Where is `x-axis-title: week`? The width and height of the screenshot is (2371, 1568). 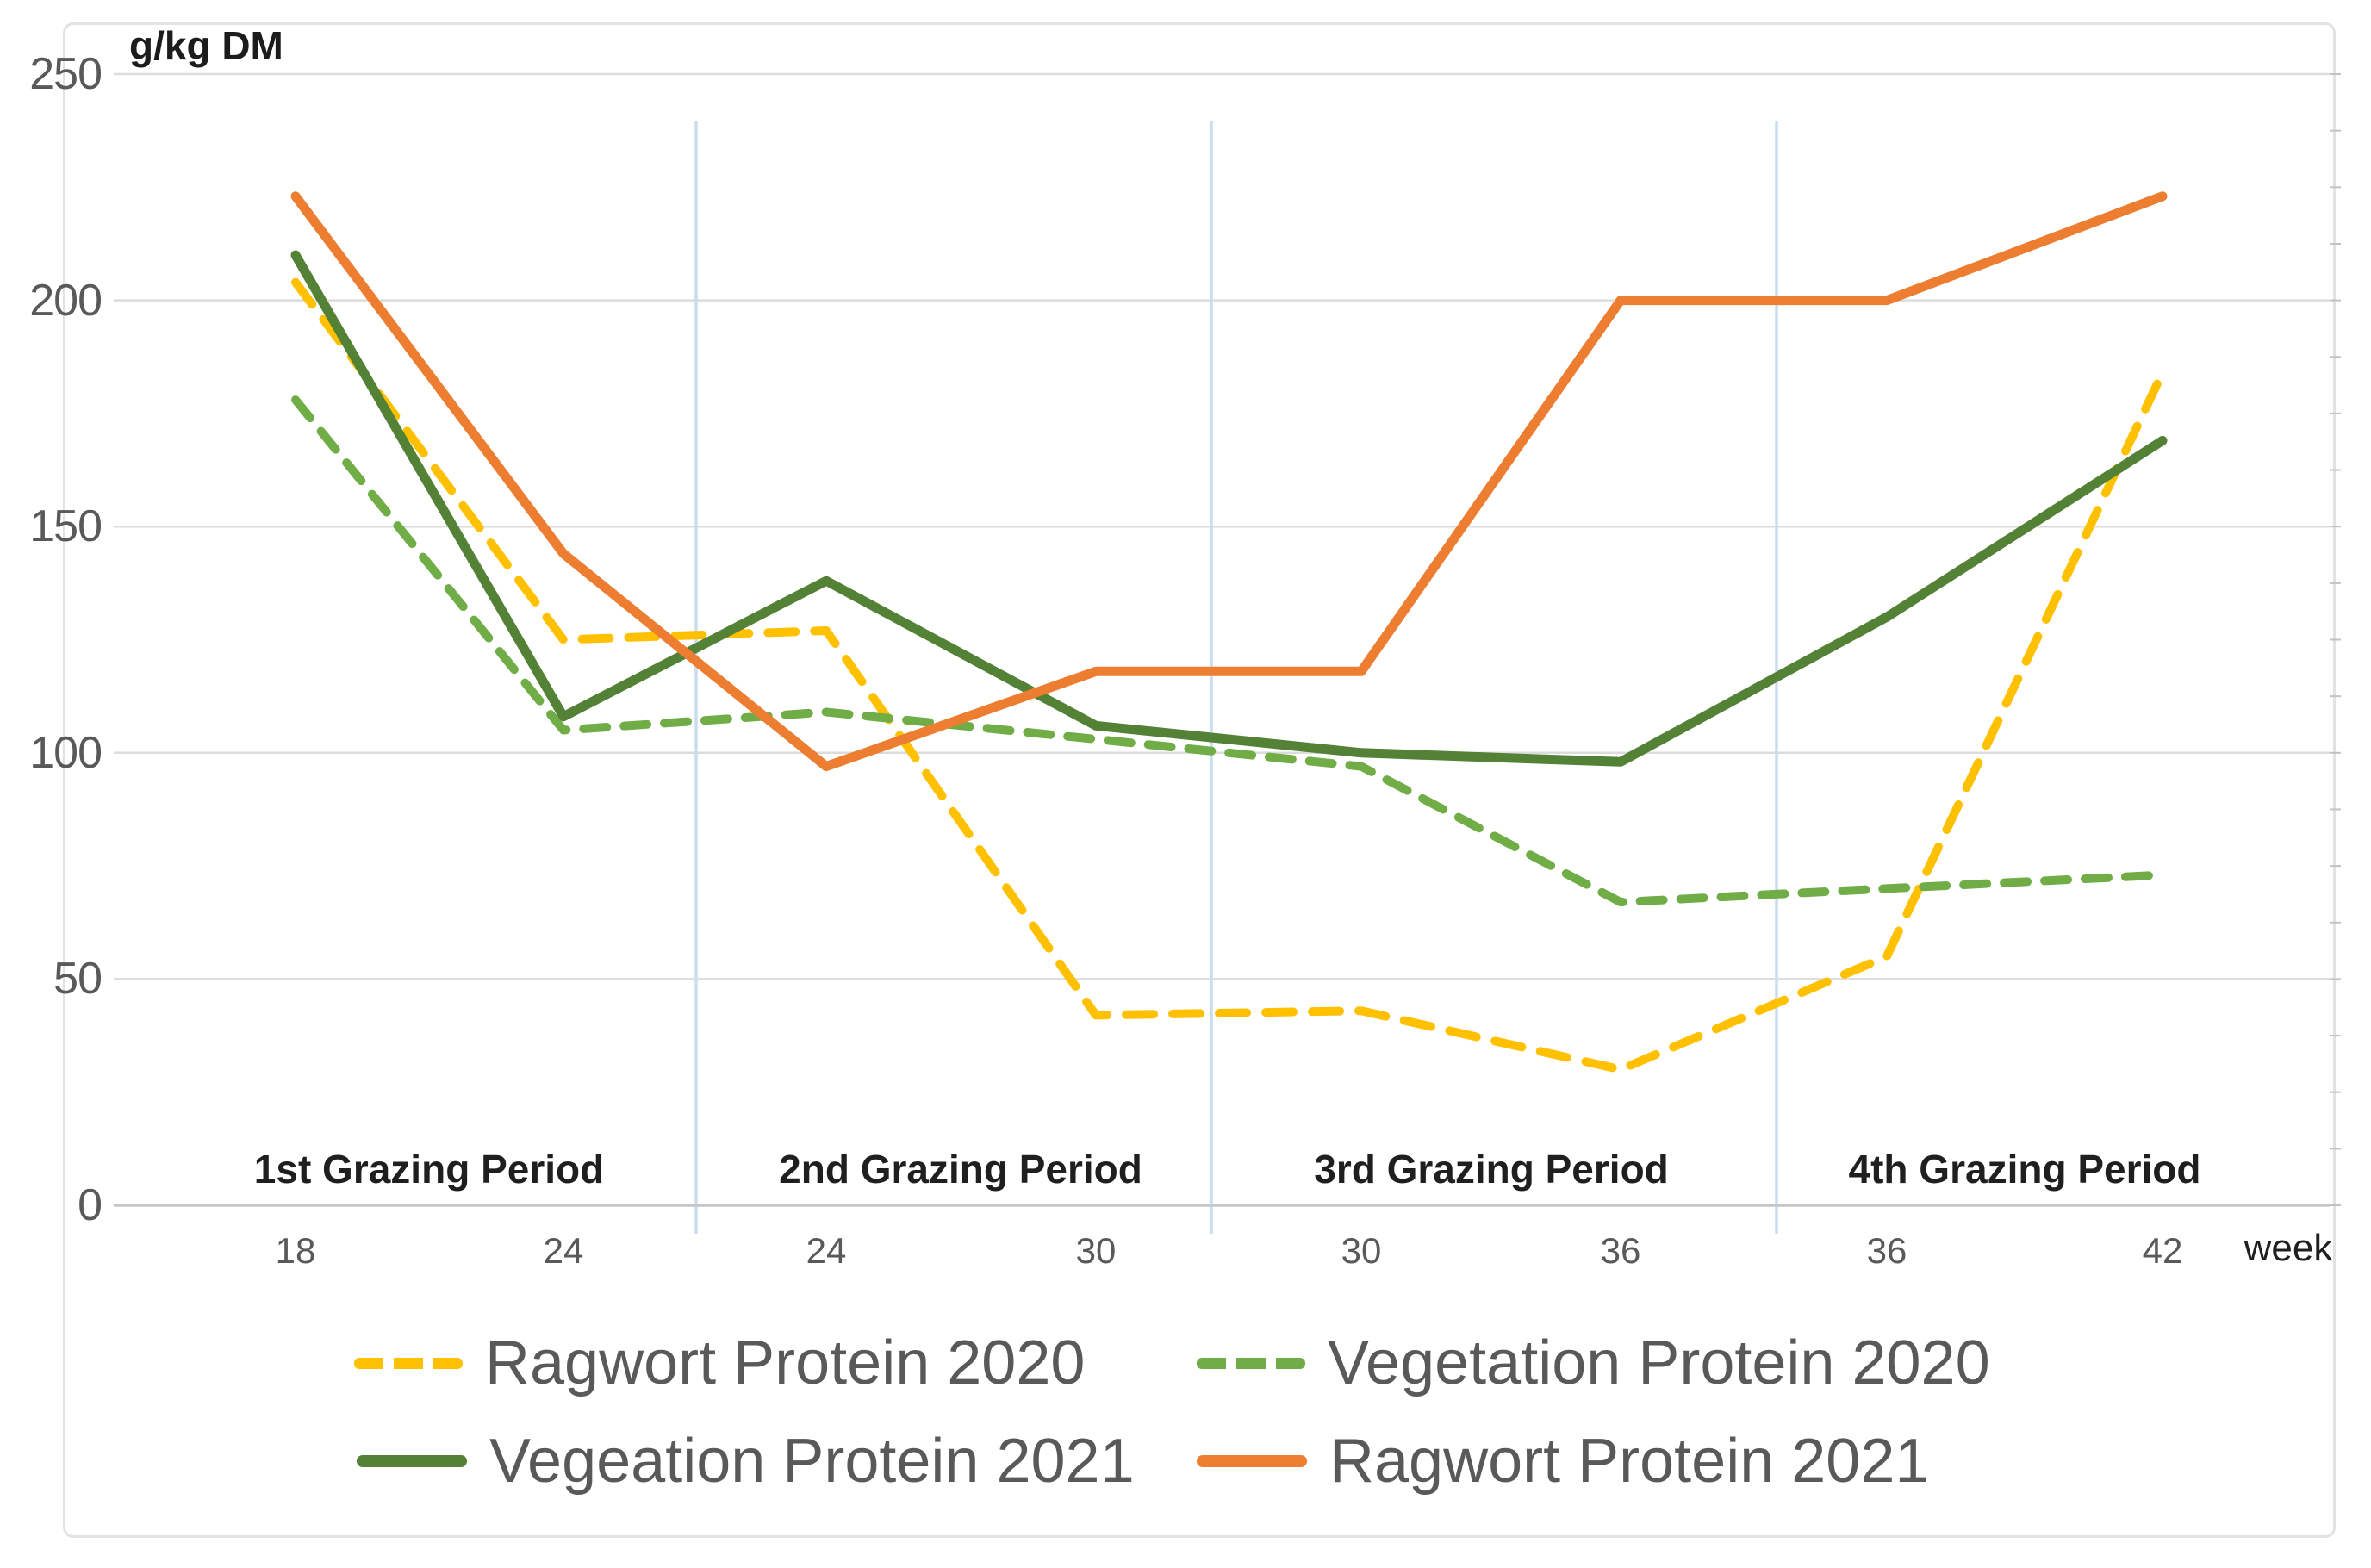 x-axis-title: week is located at coordinates (2288, 1248).